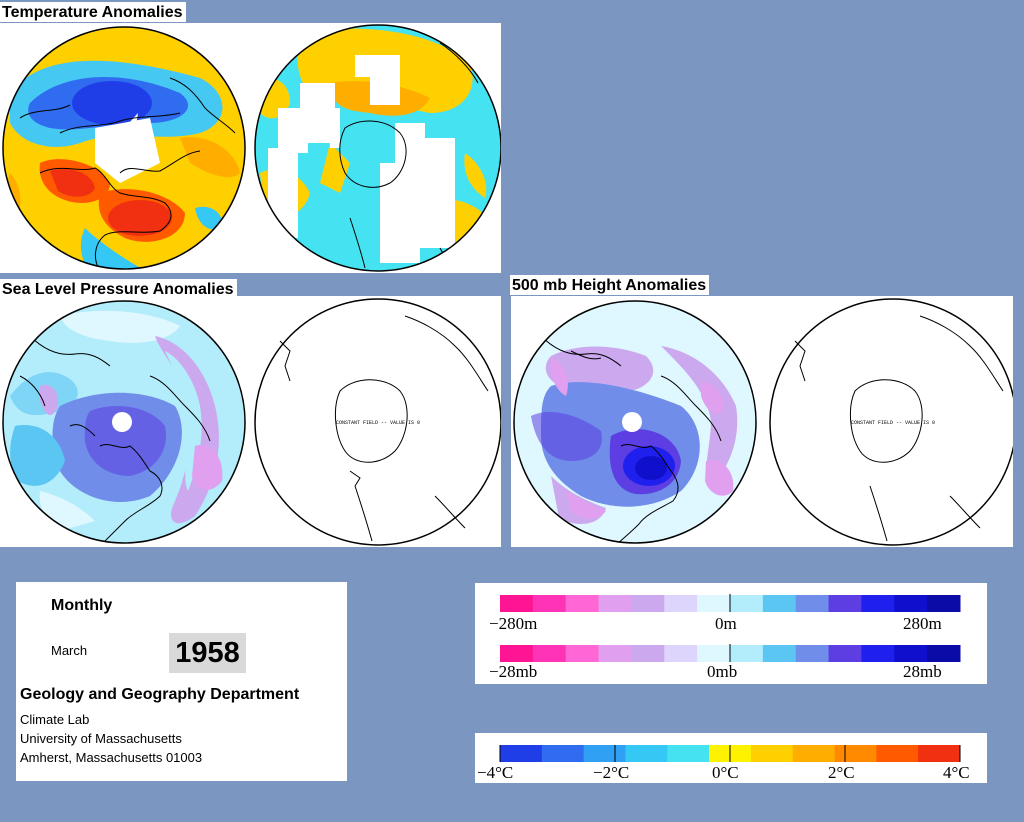  I want to click on temperature-north-map, so click(124, 148).